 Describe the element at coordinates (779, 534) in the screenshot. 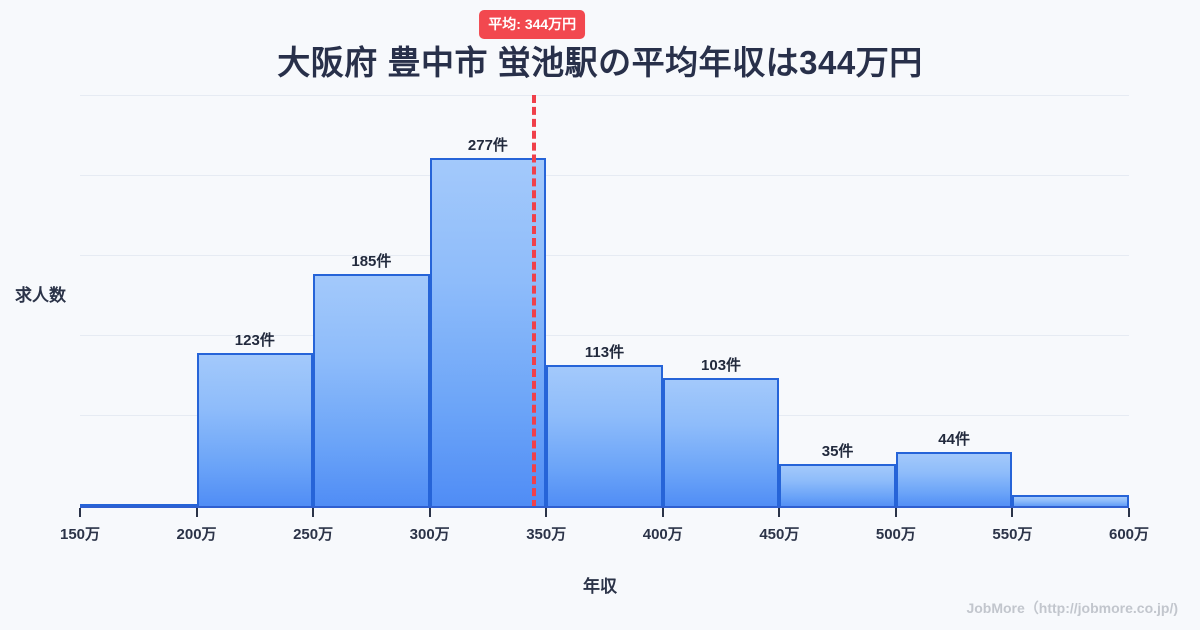

I see `x-axis-label: 450万` at that location.